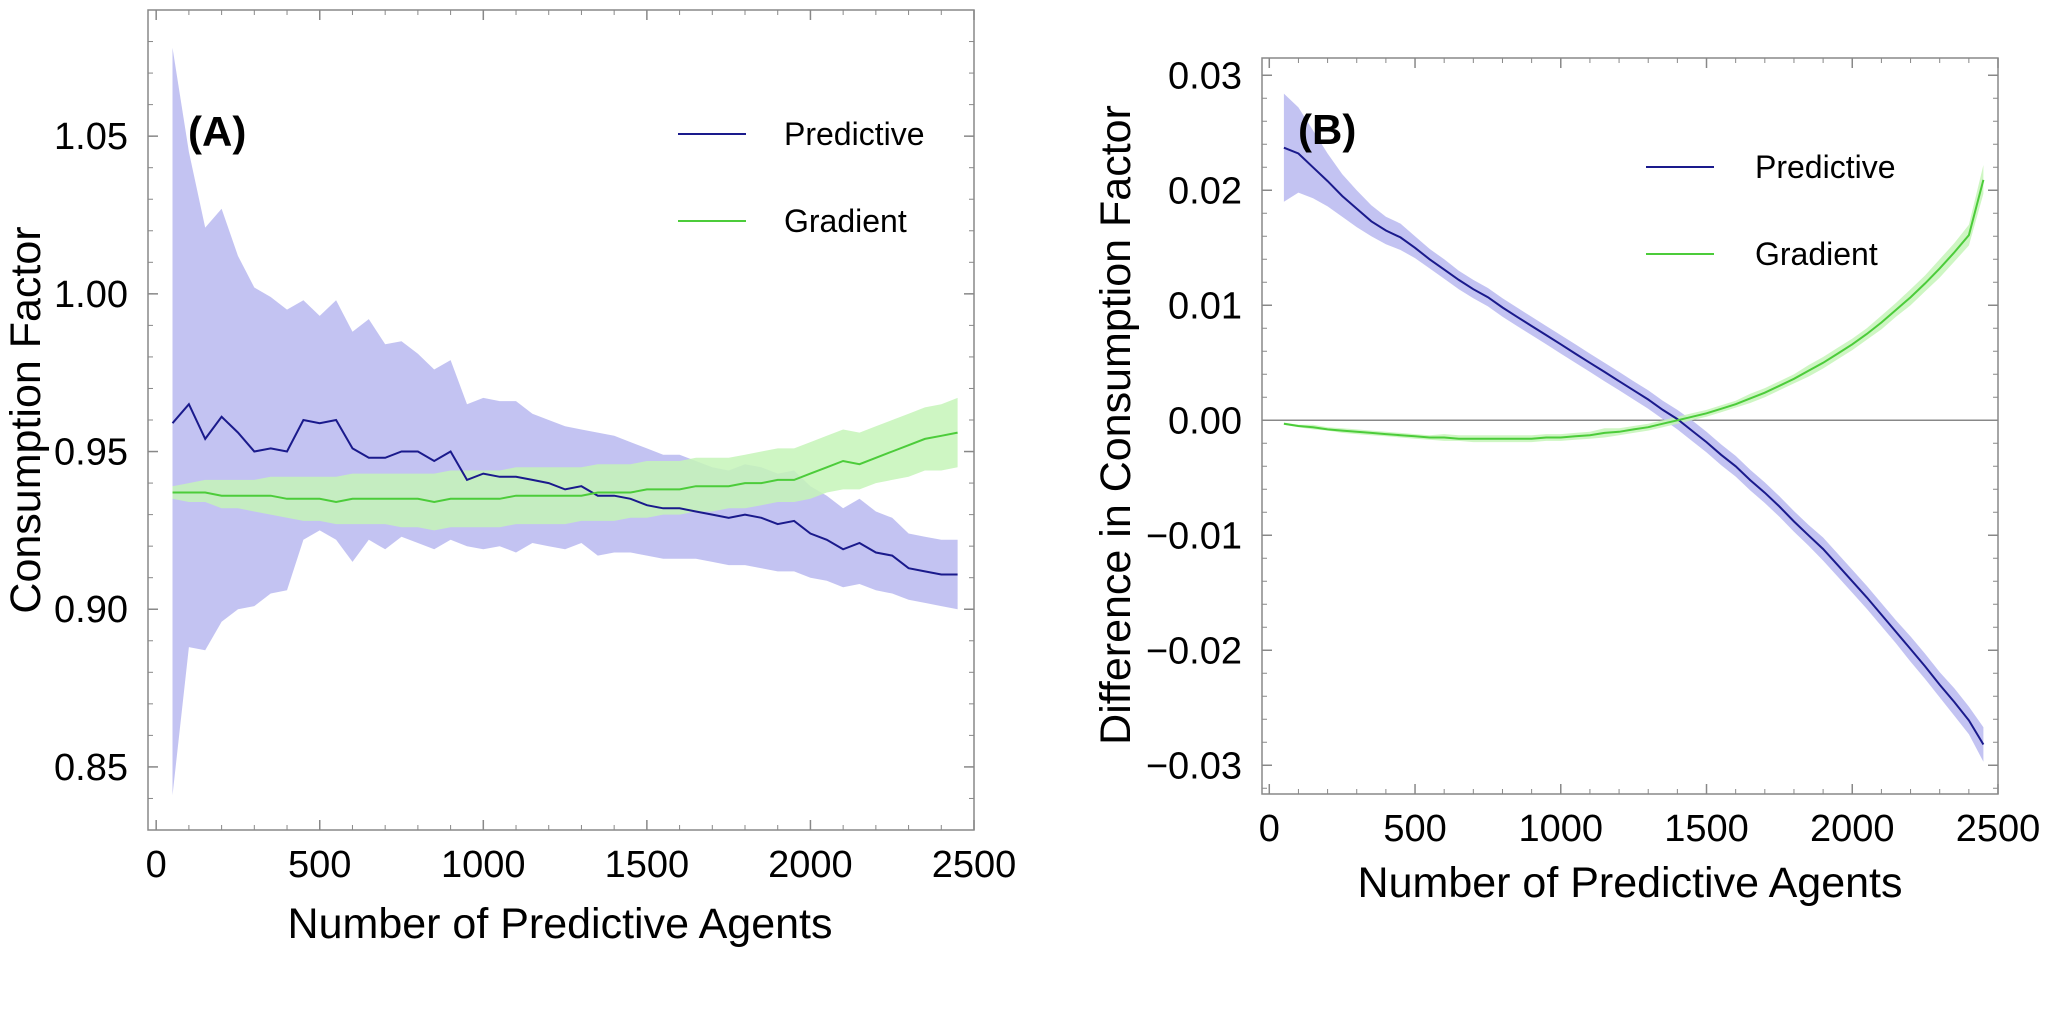 The height and width of the screenshot is (1024, 2048). What do you see at coordinates (217, 131) in the screenshot?
I see `panel-a-label: (A)` at bounding box center [217, 131].